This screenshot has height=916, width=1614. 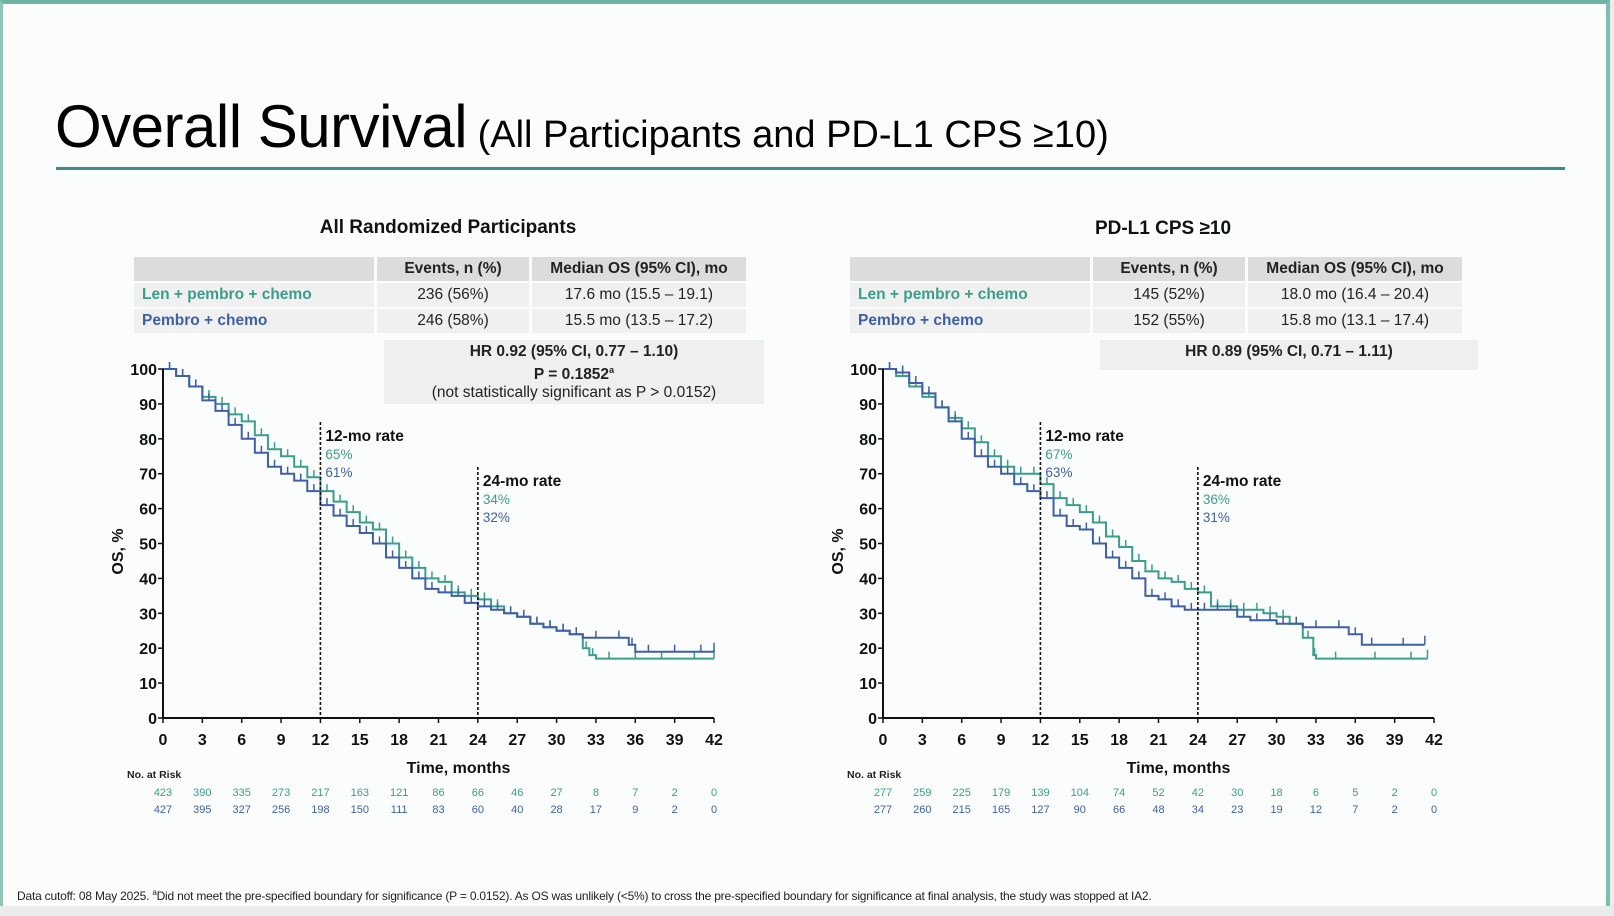 I want to click on y-tick-label: 80, so click(x=868, y=440).